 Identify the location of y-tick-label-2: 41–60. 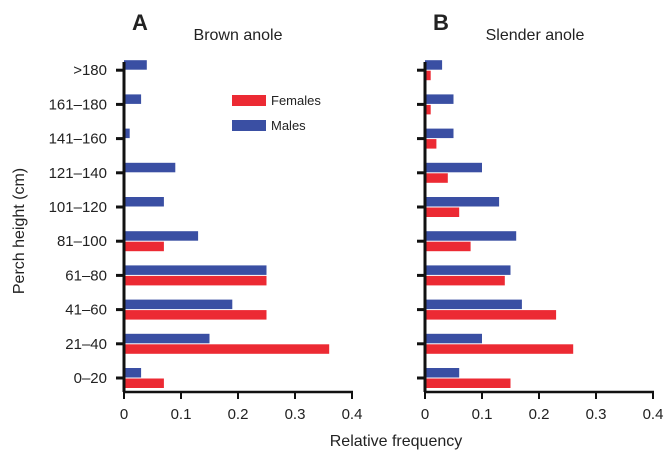
(86, 310).